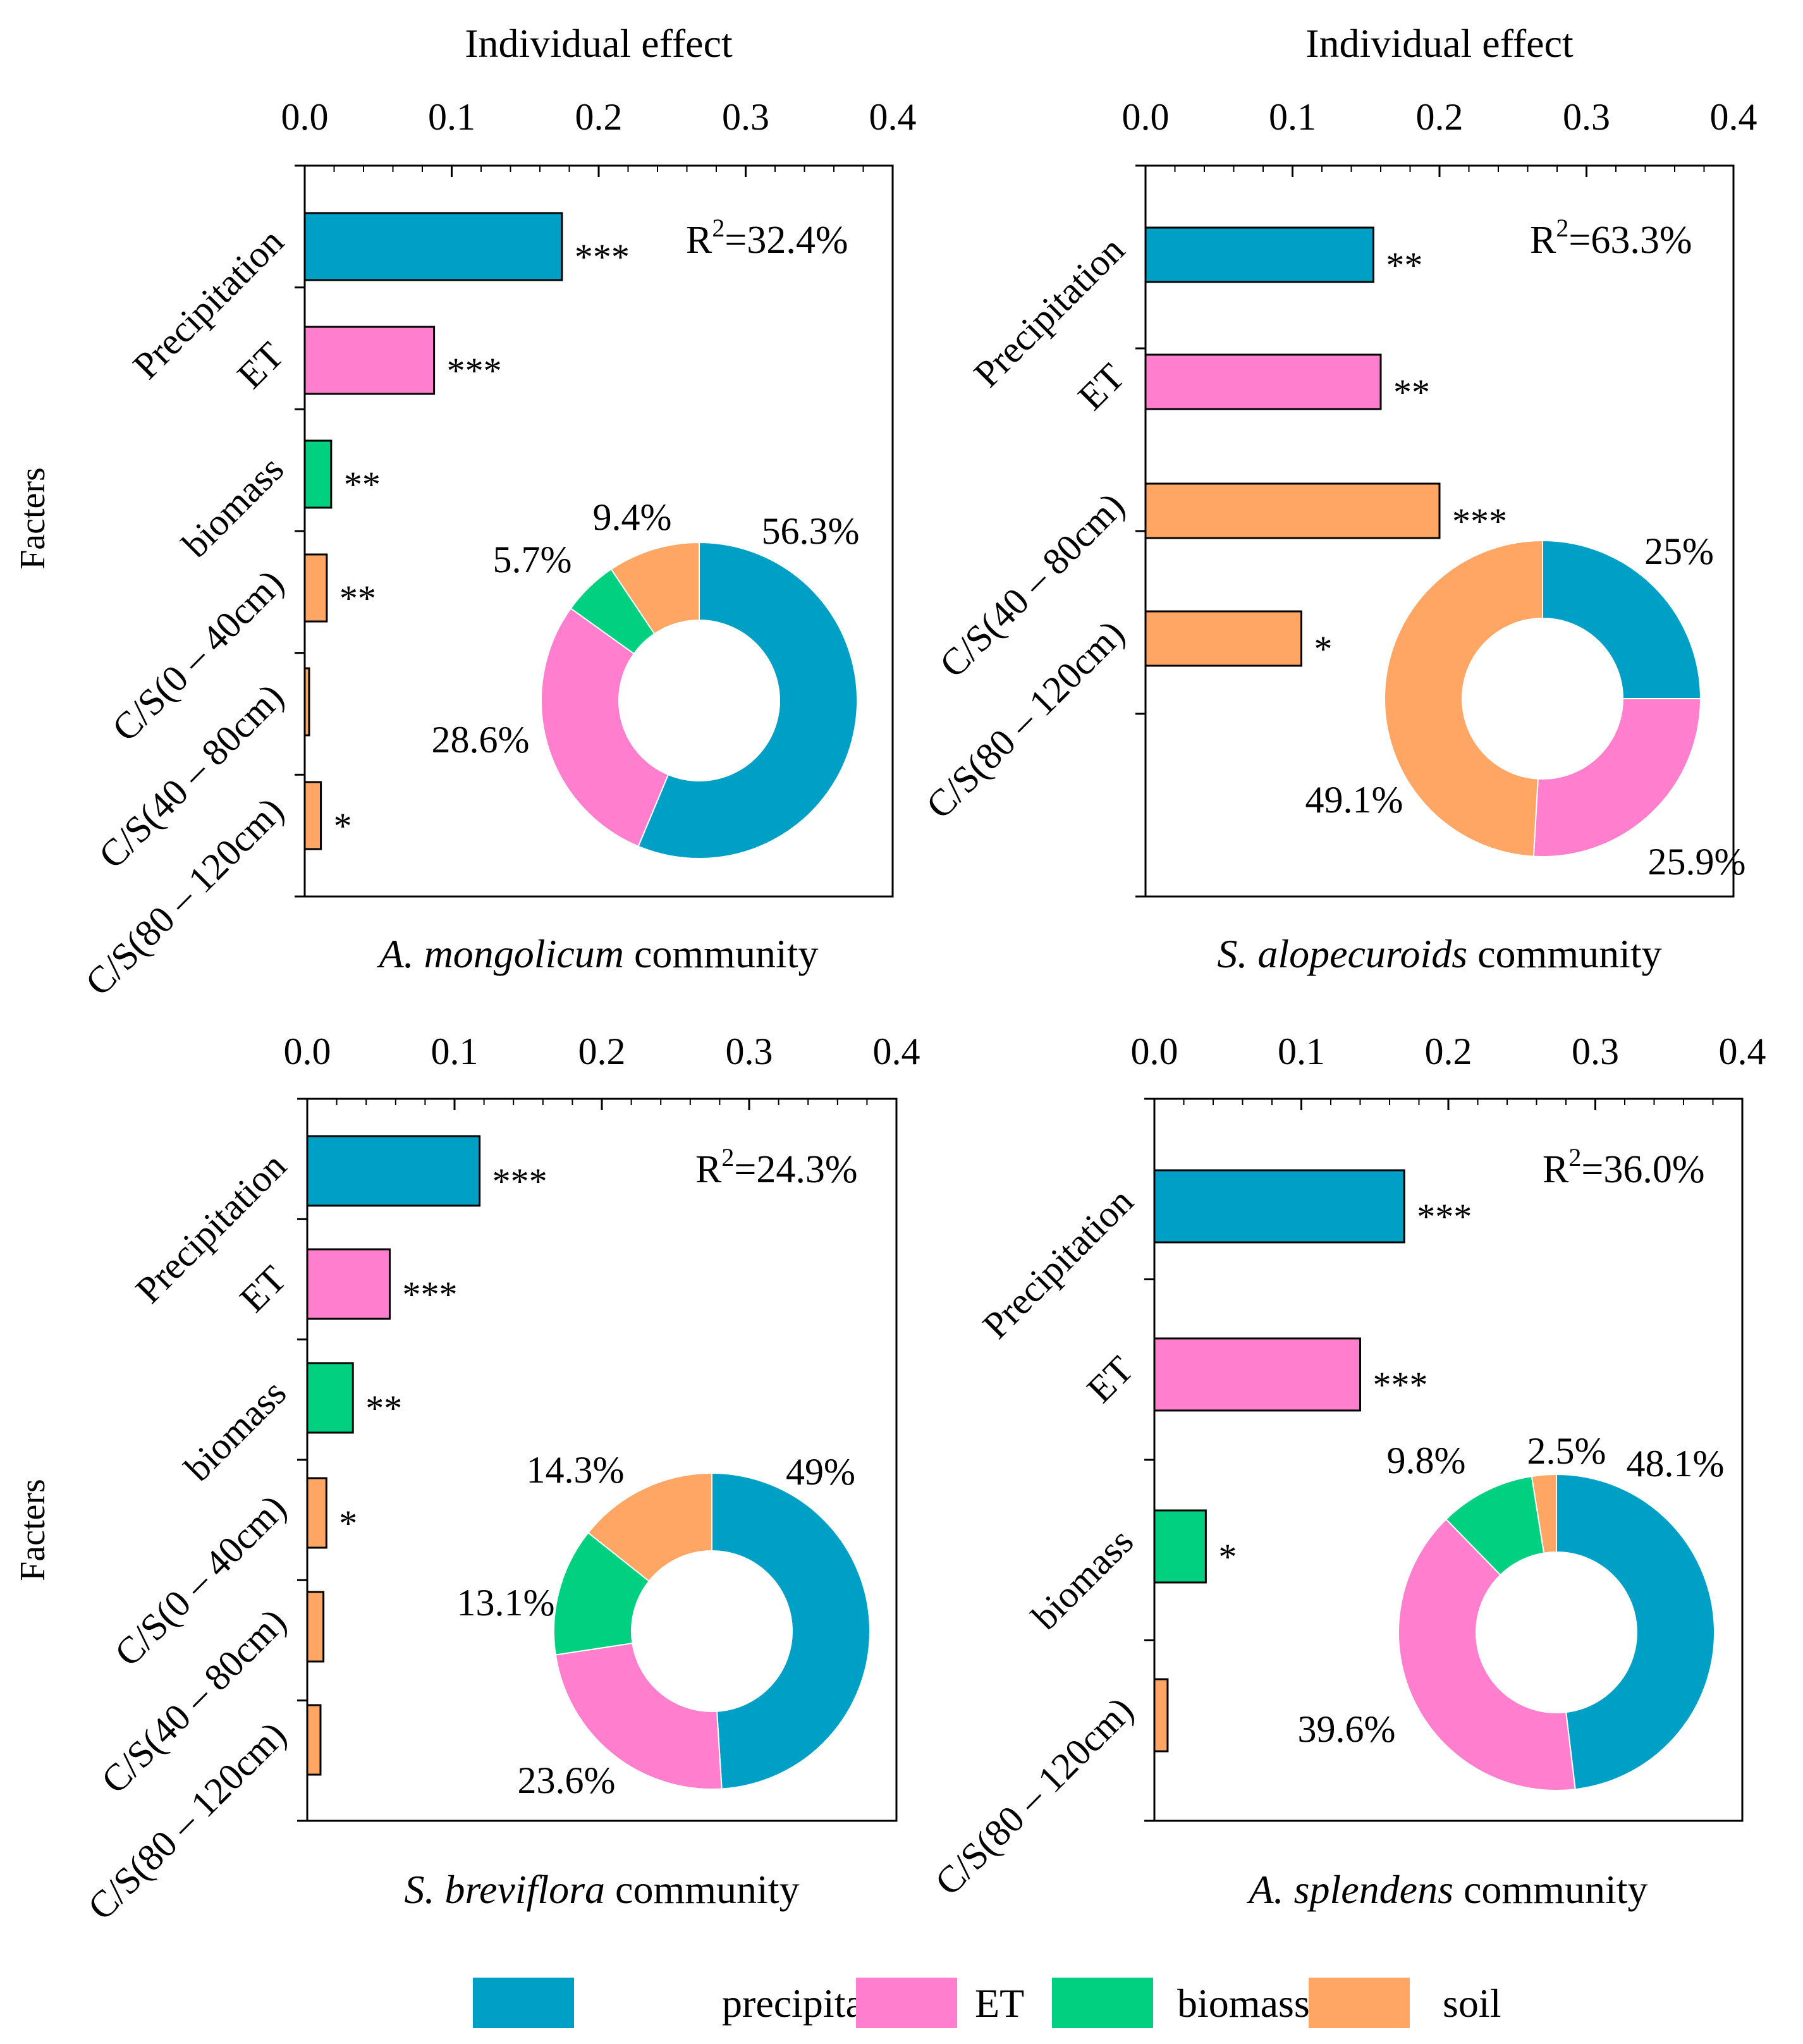 The image size is (1803, 2044). I want to click on pie-label-precipitation: 56.3%, so click(811, 531).